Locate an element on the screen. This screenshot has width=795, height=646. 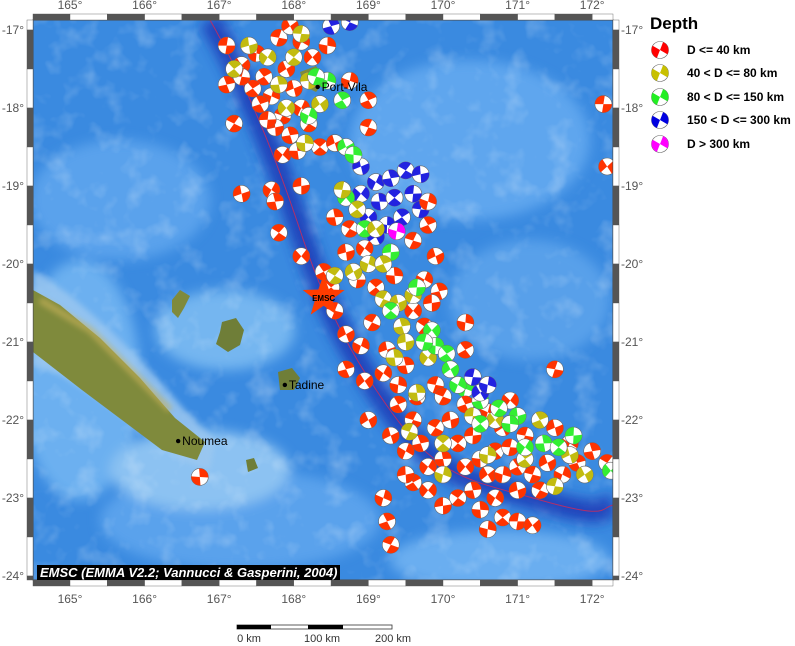
legend-label: 150 < D <= 300 km is located at coordinates (739, 120).